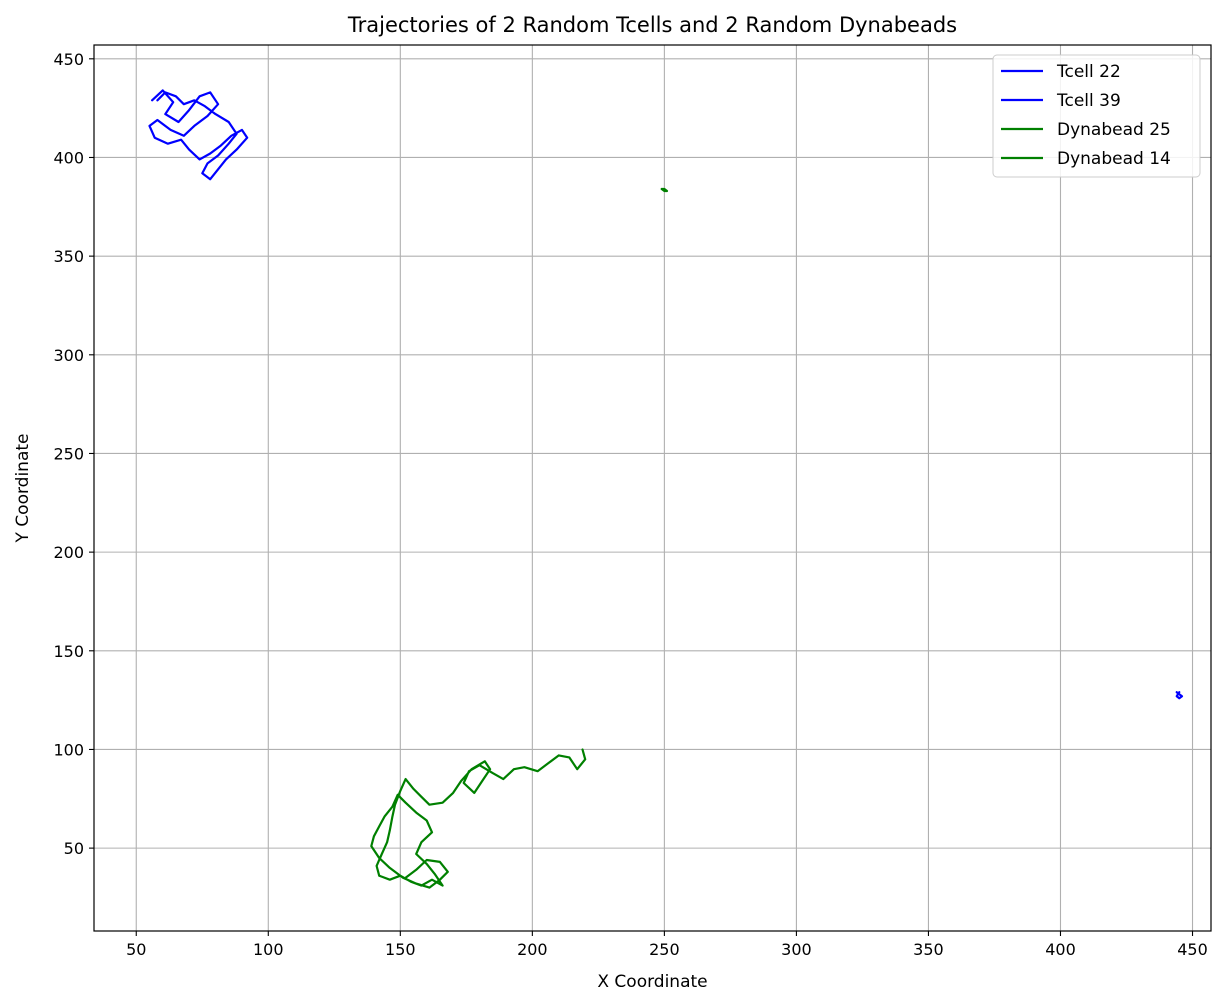  I want to click on legend-label-tcell-22: Tcell 22, so click(1088, 72).